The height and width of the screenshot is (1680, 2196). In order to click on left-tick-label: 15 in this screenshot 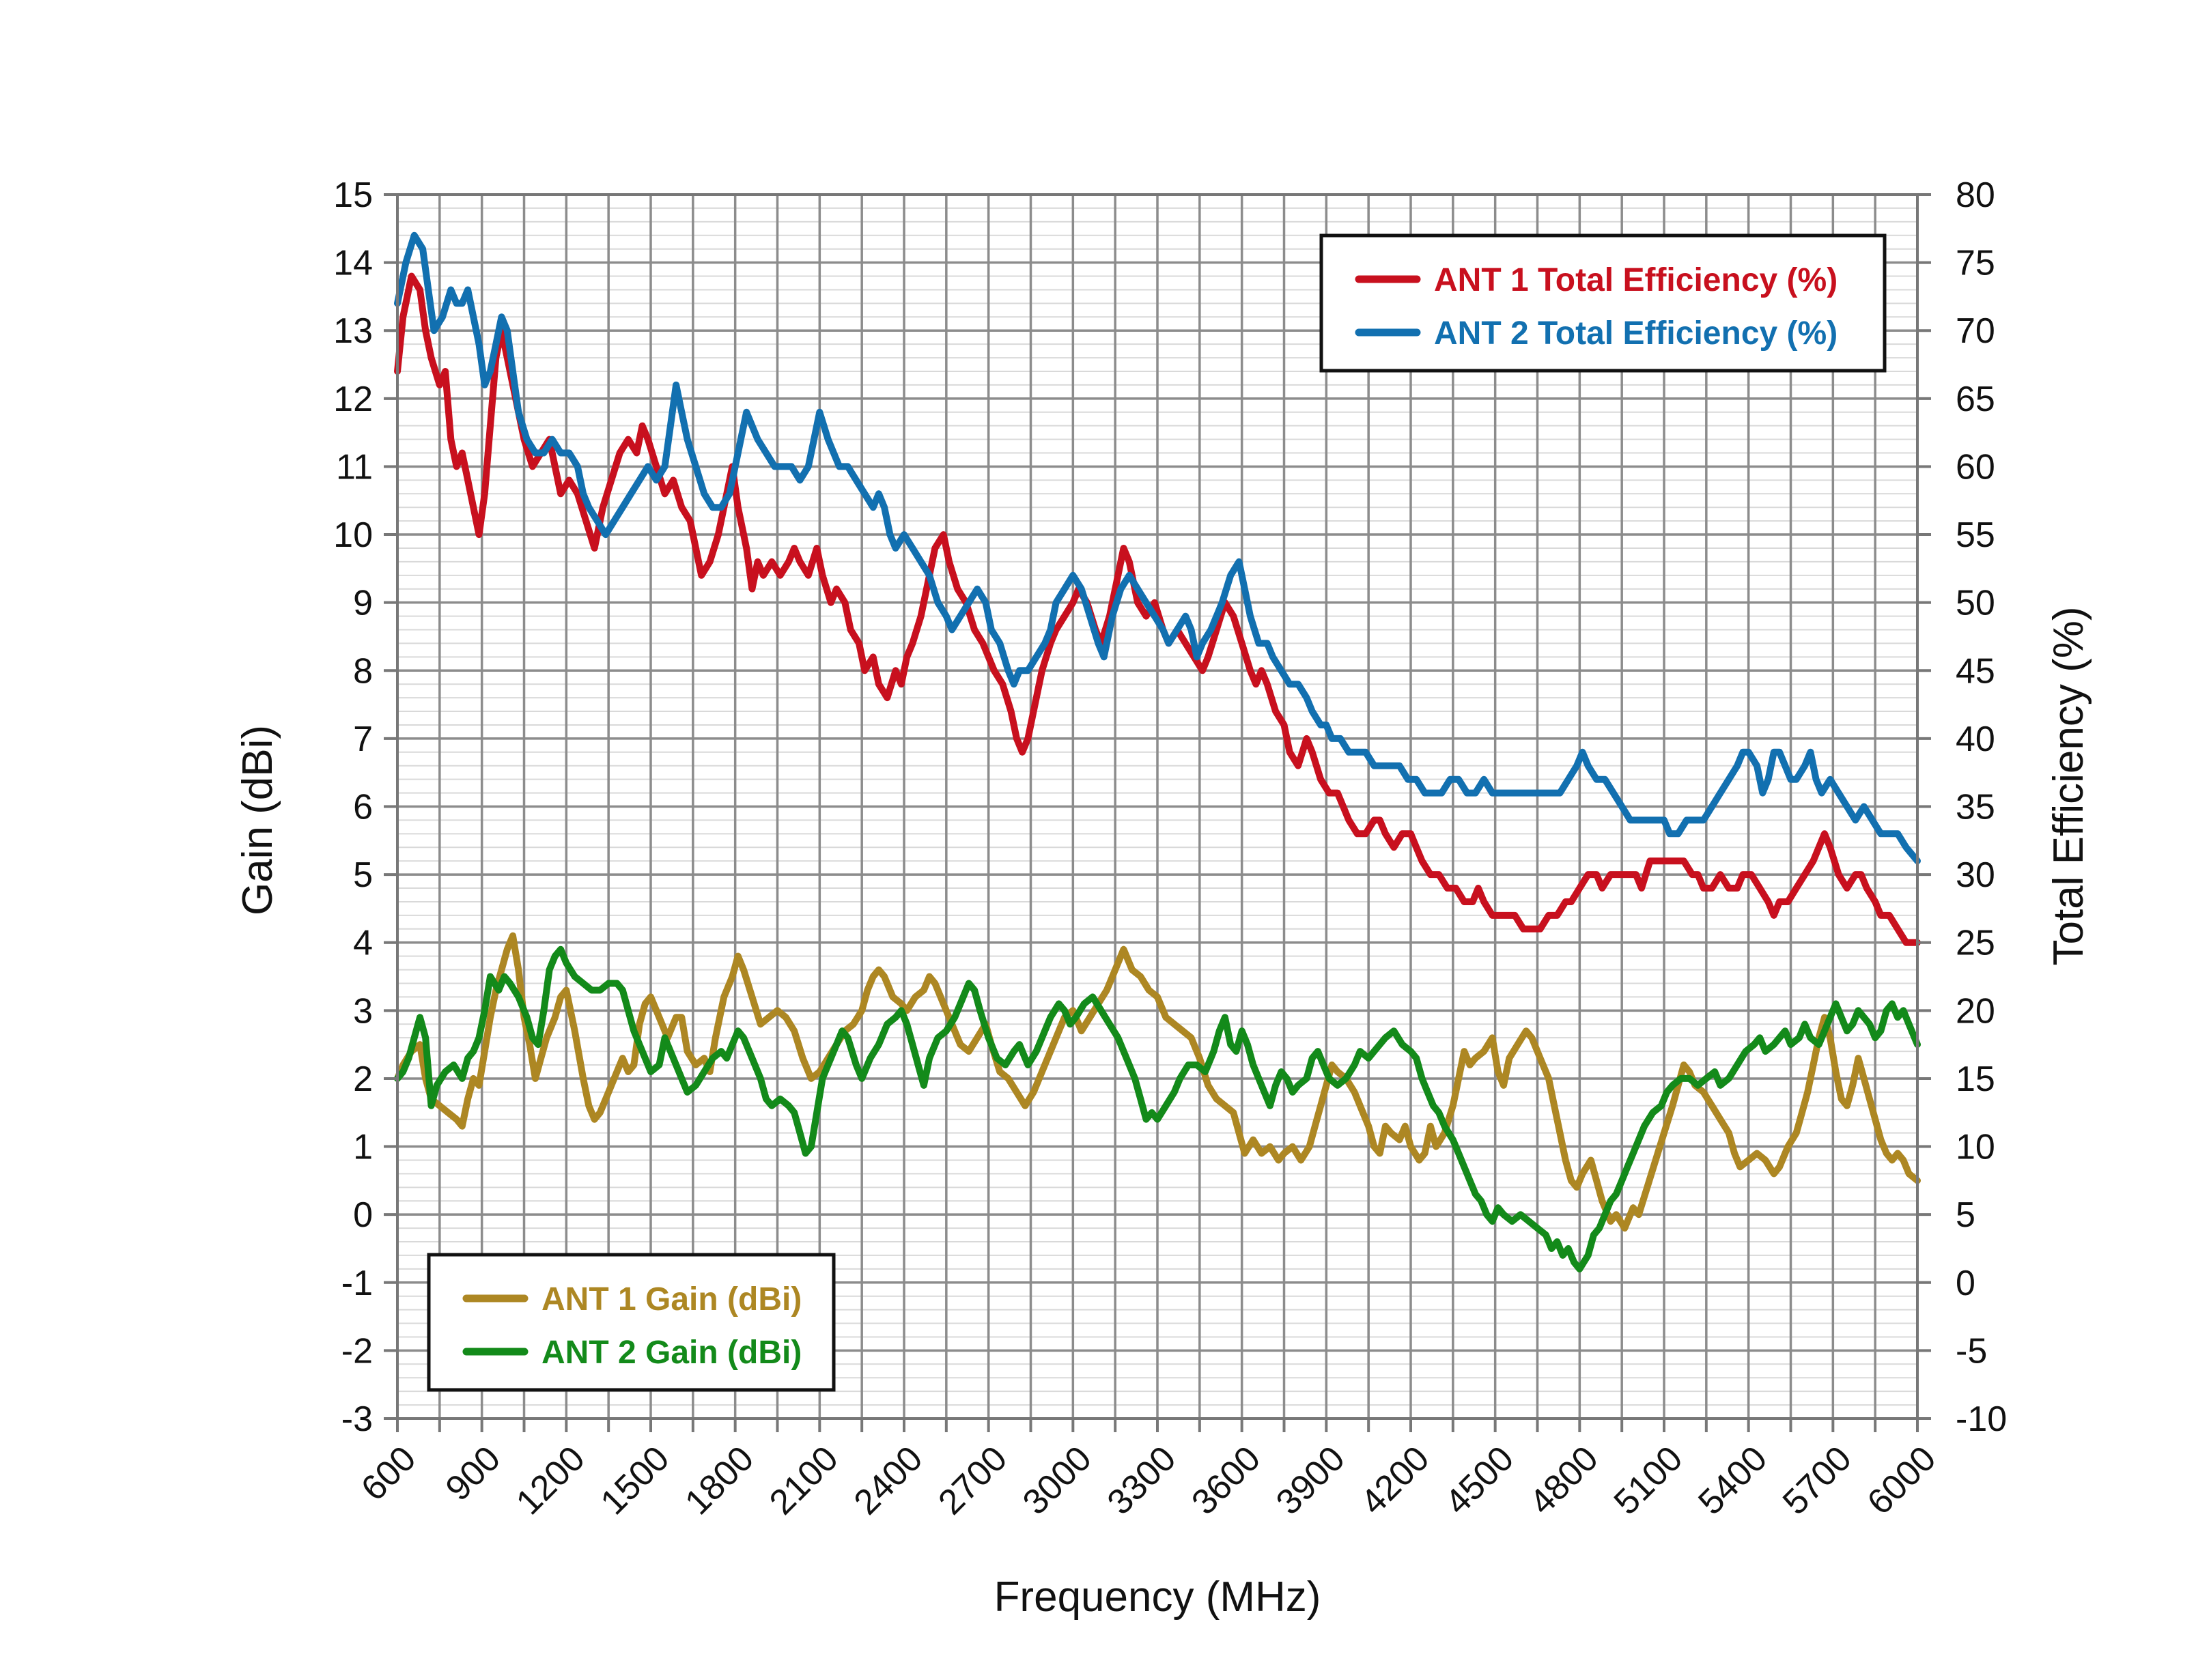, I will do `click(353, 195)`.